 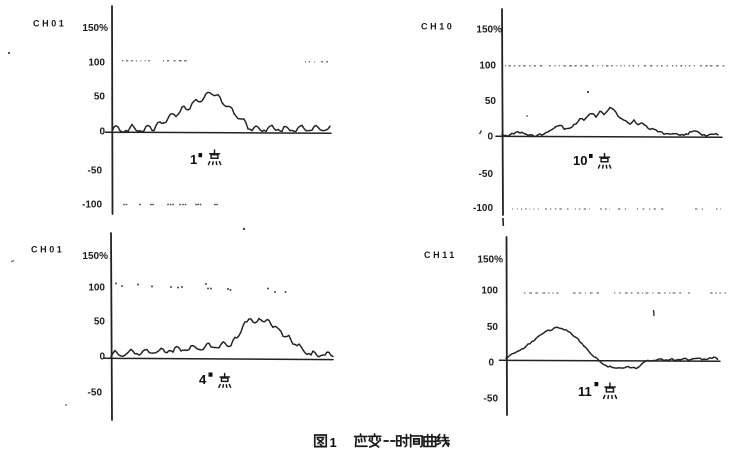 What do you see at coordinates (203, 379) in the screenshot?
I see `svg-text: 4` at bounding box center [203, 379].